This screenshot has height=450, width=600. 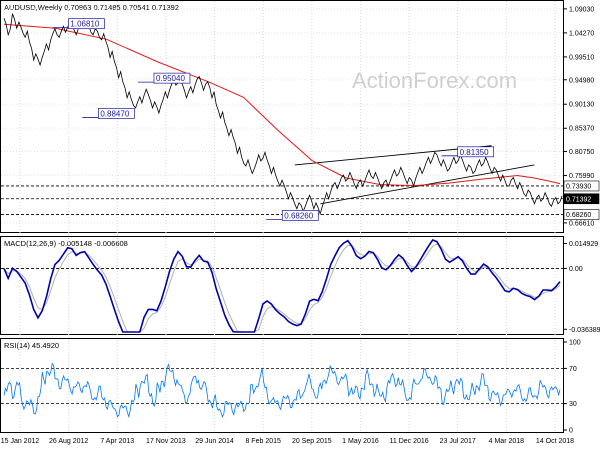 What do you see at coordinates (578, 199) in the screenshot?
I see `level-tag-label: 0.71392` at bounding box center [578, 199].